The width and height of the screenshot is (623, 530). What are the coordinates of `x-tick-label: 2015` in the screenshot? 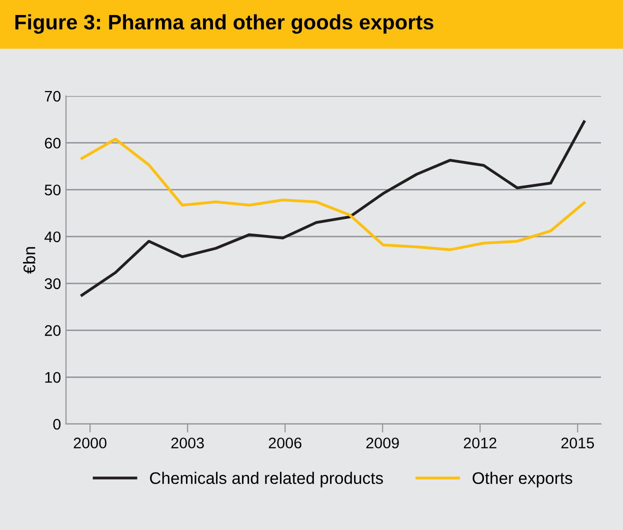 It's located at (577, 443).